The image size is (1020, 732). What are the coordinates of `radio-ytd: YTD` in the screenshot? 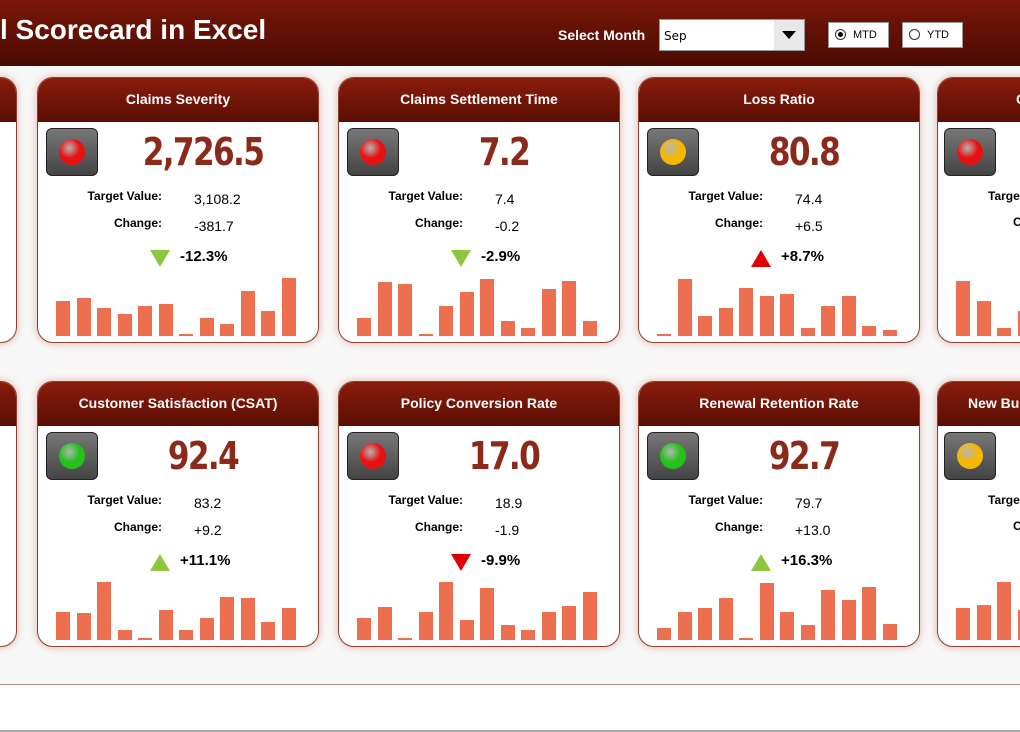 It's located at (932, 35).